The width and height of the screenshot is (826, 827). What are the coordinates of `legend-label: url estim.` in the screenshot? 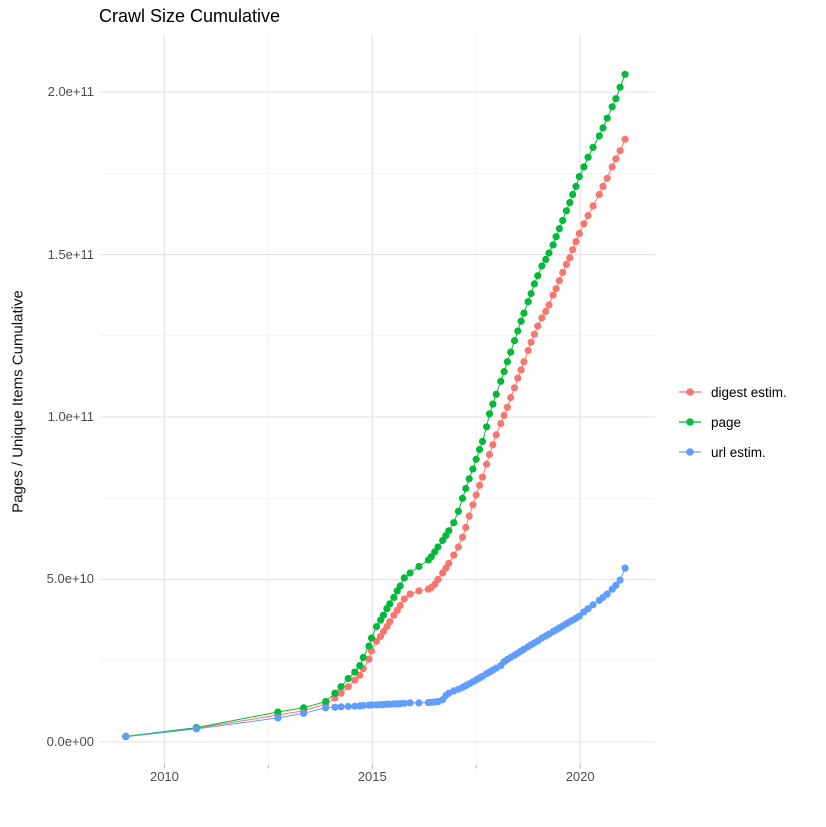 It's located at (738, 452).